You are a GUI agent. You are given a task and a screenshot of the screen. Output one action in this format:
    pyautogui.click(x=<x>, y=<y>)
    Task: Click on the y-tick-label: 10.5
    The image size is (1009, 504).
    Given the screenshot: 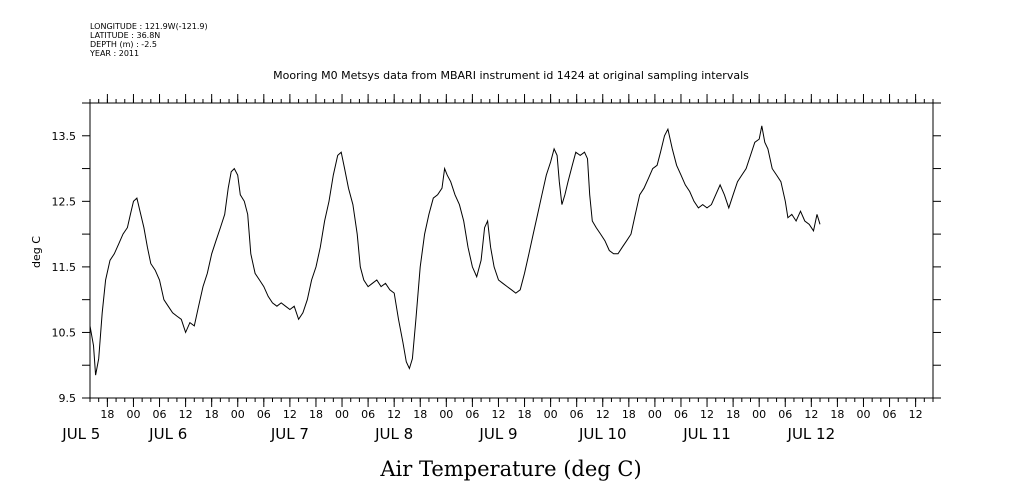 What is the action you would take?
    pyautogui.click(x=64, y=332)
    